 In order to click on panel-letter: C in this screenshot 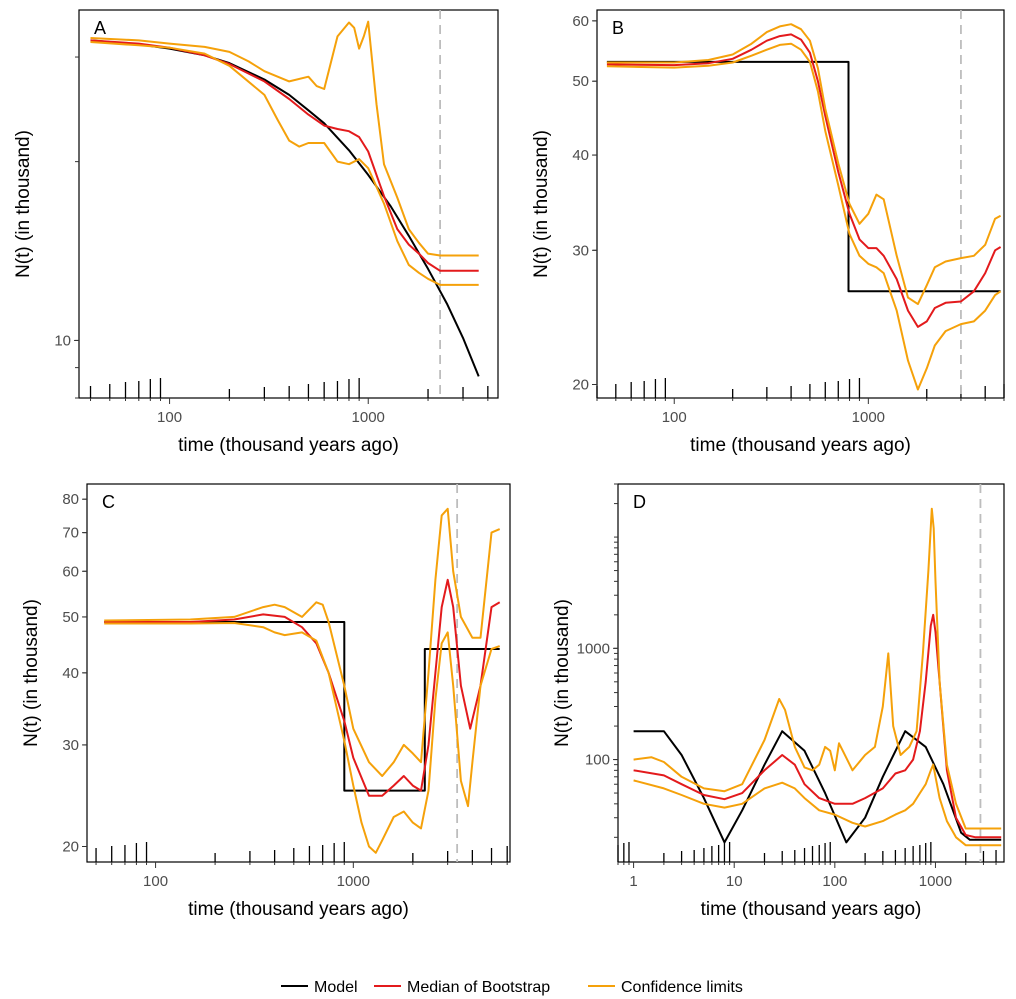, I will do `click(108, 502)`.